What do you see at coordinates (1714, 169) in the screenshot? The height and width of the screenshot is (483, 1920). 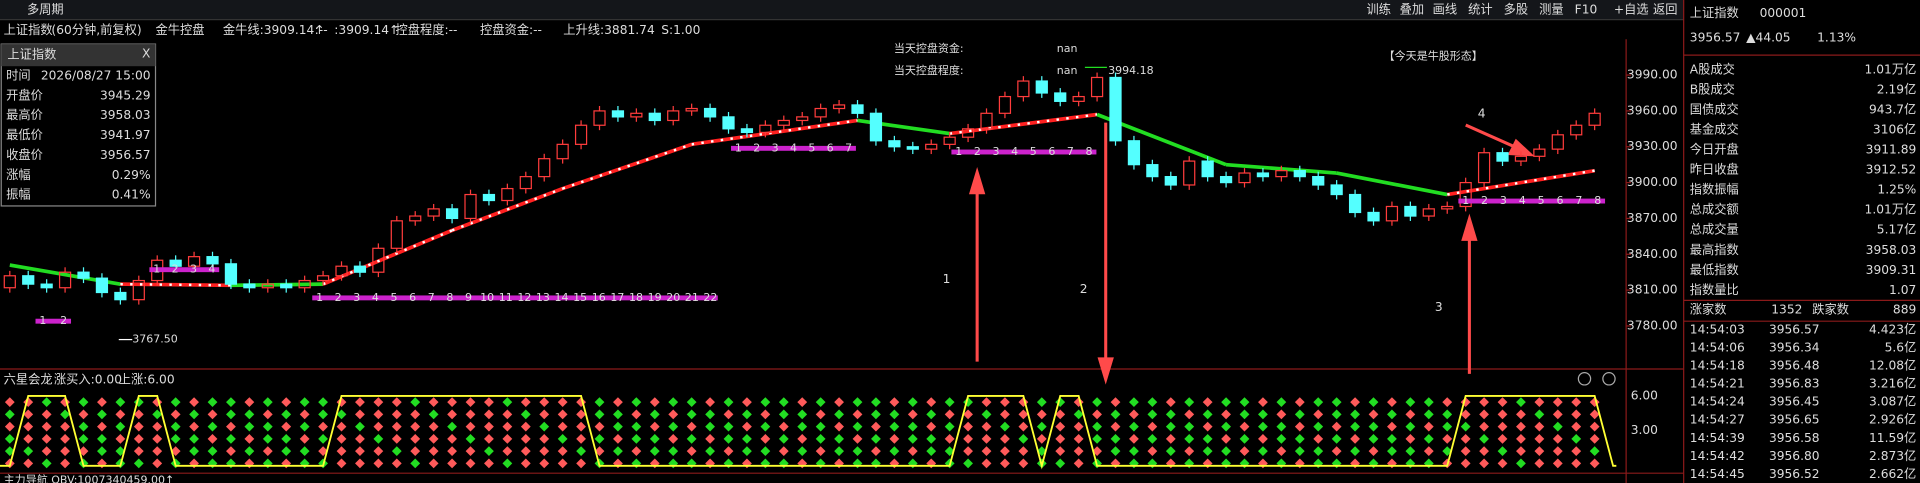 I see `quote-label: 昨日收盘` at bounding box center [1714, 169].